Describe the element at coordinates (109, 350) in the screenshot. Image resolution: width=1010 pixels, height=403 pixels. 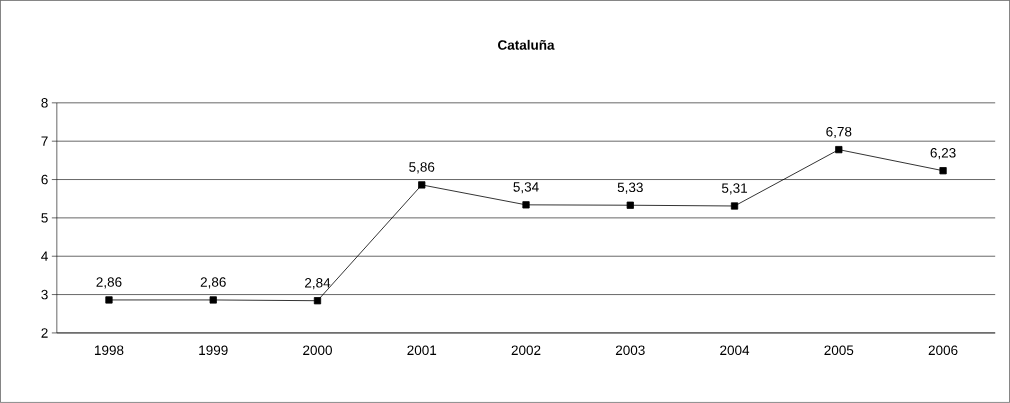
I see `x-tick-label: 1998` at that location.